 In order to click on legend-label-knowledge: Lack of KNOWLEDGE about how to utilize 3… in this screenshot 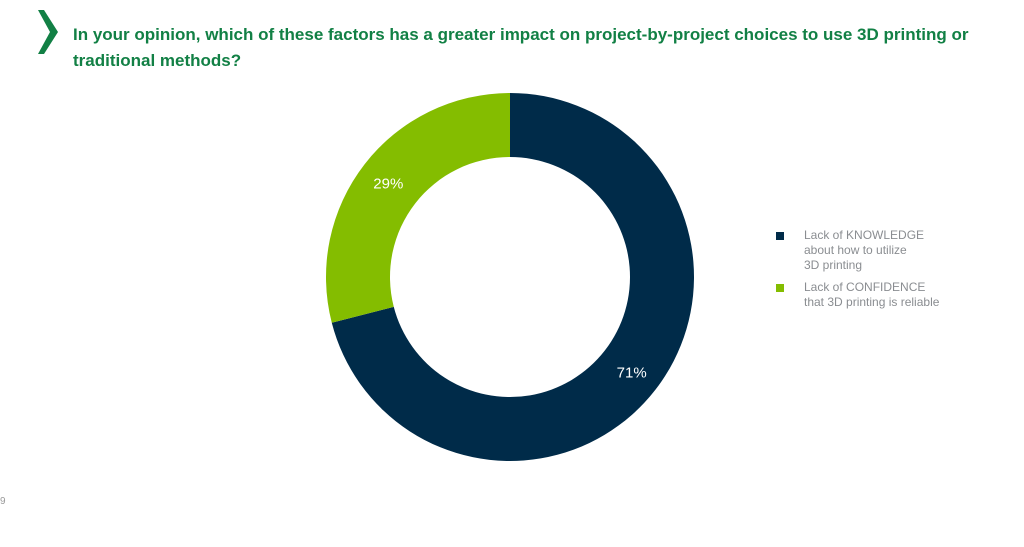, I will do `click(864, 250)`.